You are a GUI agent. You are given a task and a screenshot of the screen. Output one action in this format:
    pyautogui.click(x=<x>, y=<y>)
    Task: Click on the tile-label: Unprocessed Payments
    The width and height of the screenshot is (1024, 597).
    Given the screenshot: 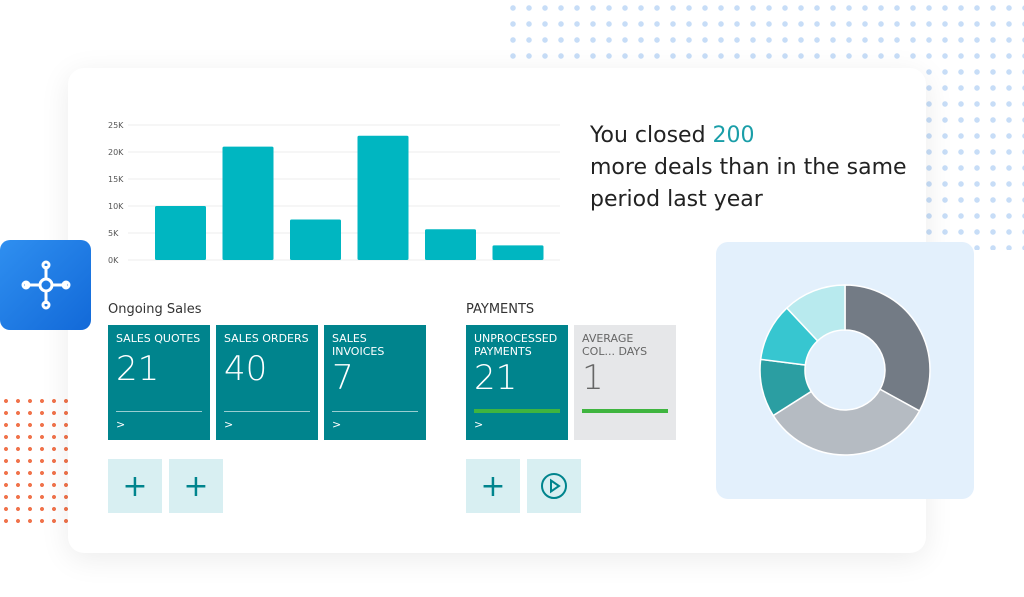 What is the action you would take?
    pyautogui.click(x=516, y=345)
    